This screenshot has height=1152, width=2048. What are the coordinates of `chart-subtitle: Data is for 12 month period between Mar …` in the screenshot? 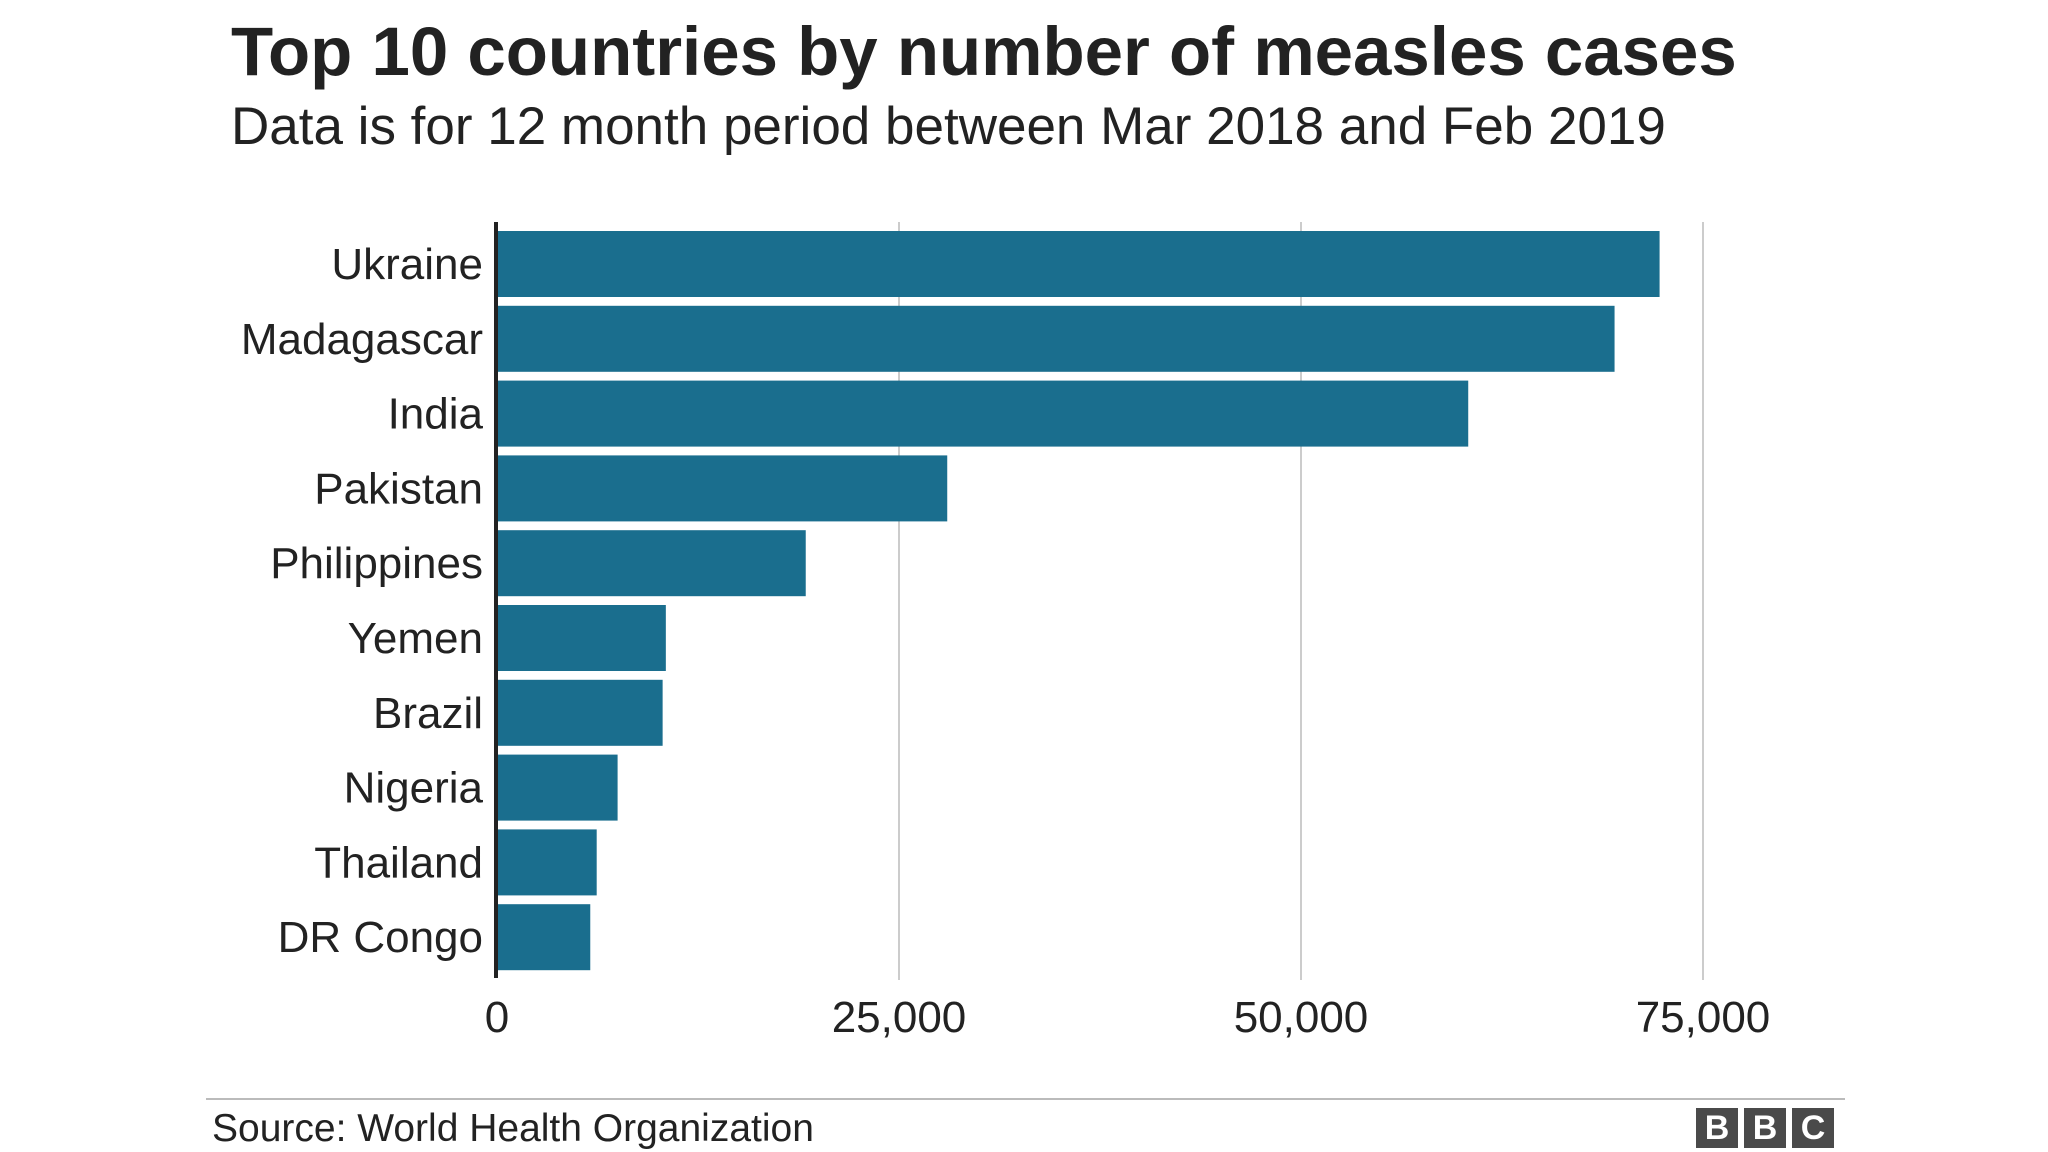 It's located at (948, 126).